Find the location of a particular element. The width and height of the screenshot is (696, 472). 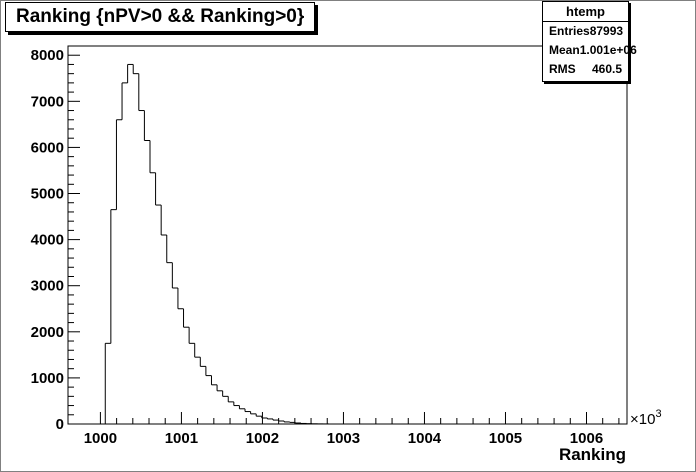

stats-row-rms: RMS 460.5 is located at coordinates (585, 69).